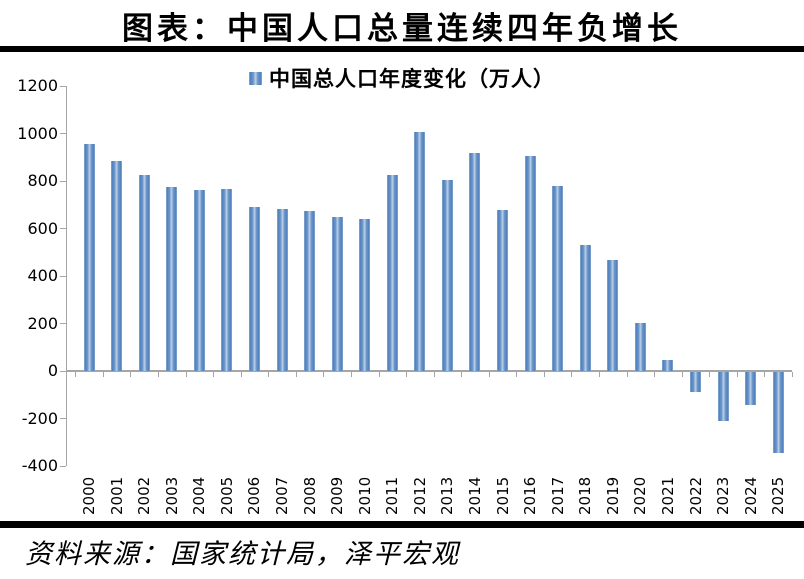 The image size is (804, 579). I want to click on bar-2017, so click(558, 278).